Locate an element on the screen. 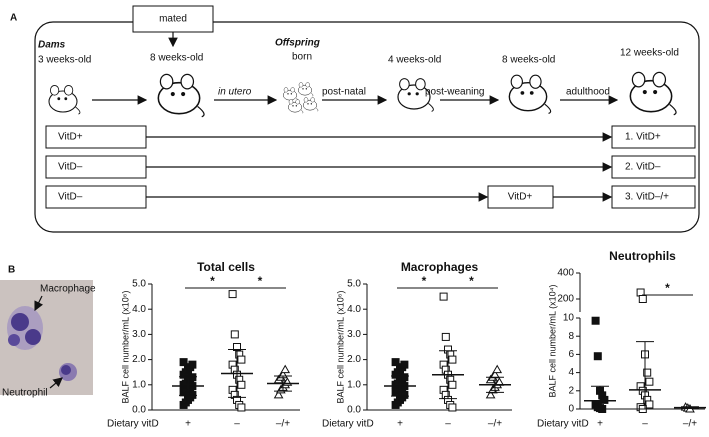  born-label: born is located at coordinates (302, 57).